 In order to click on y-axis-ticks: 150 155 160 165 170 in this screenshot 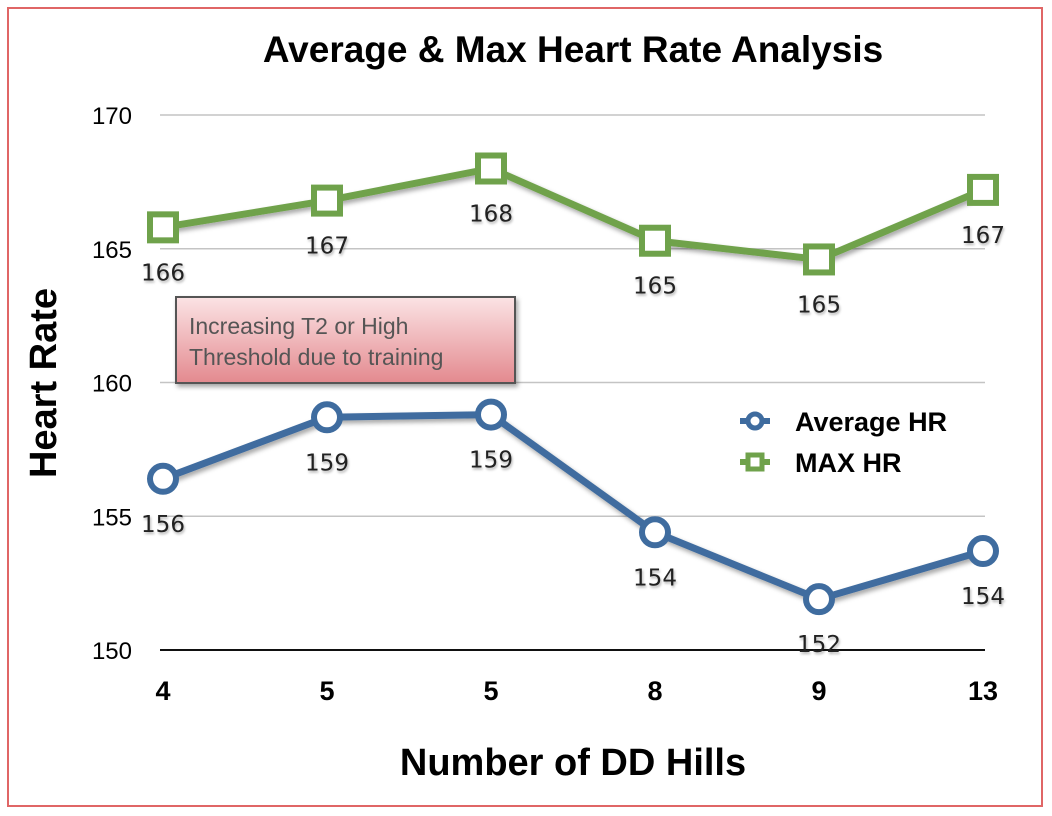, I will do `click(112, 384)`.